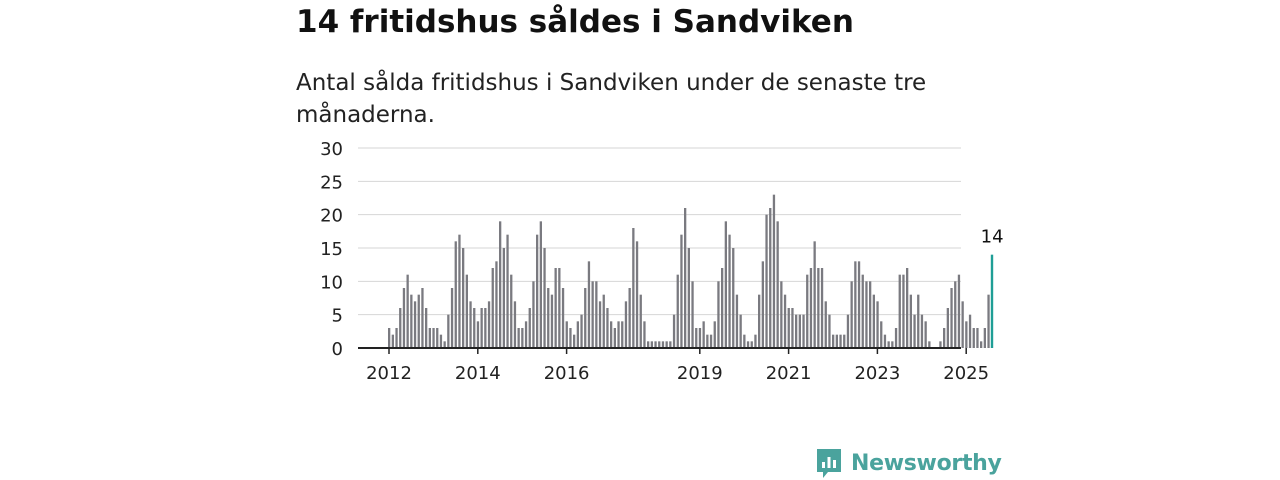 The width and height of the screenshot is (1280, 480). What do you see at coordinates (992, 237) in the screenshot?
I see `data-label-last: 14` at bounding box center [992, 237].